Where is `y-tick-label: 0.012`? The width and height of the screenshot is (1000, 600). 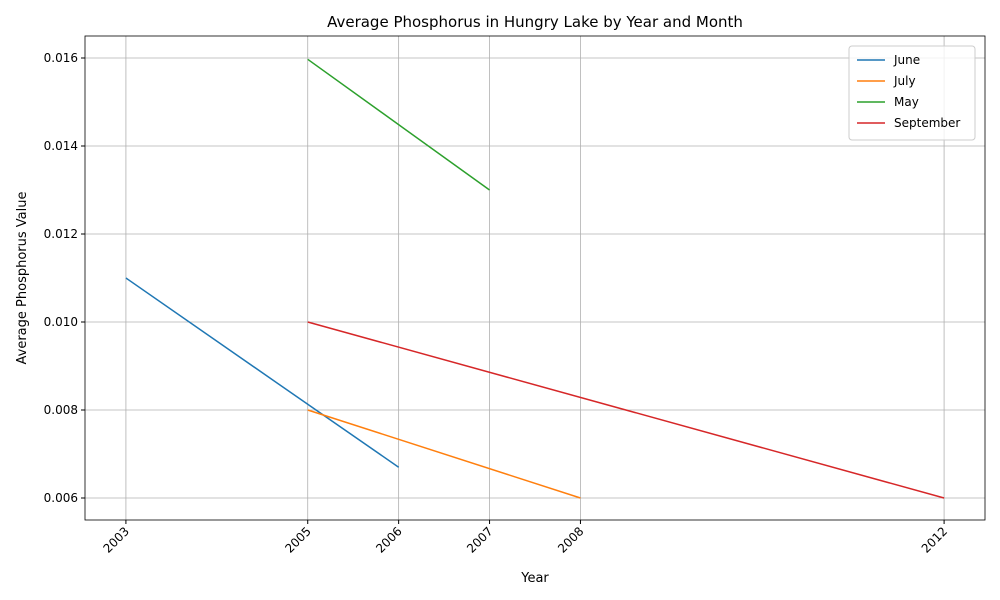
y-tick-label: 0.012 is located at coordinates (61, 234).